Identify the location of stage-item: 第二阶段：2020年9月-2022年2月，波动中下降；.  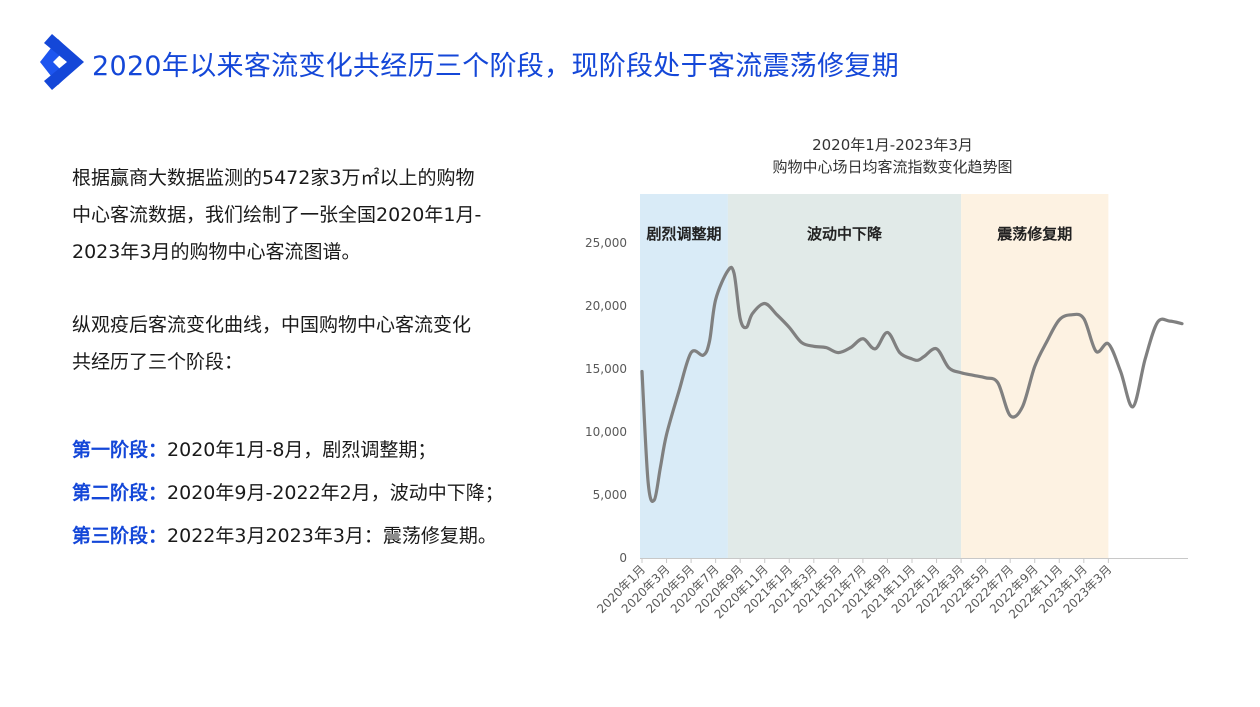
(312, 493).